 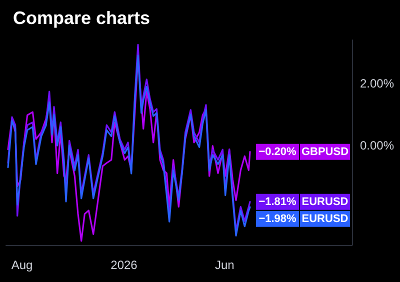 I want to click on x-tick-label: 2026, so click(x=124, y=265).